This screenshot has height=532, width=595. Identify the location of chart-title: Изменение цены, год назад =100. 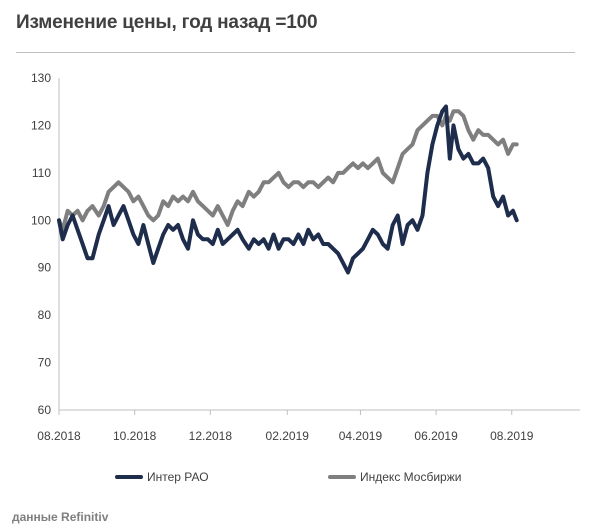
(167, 22).